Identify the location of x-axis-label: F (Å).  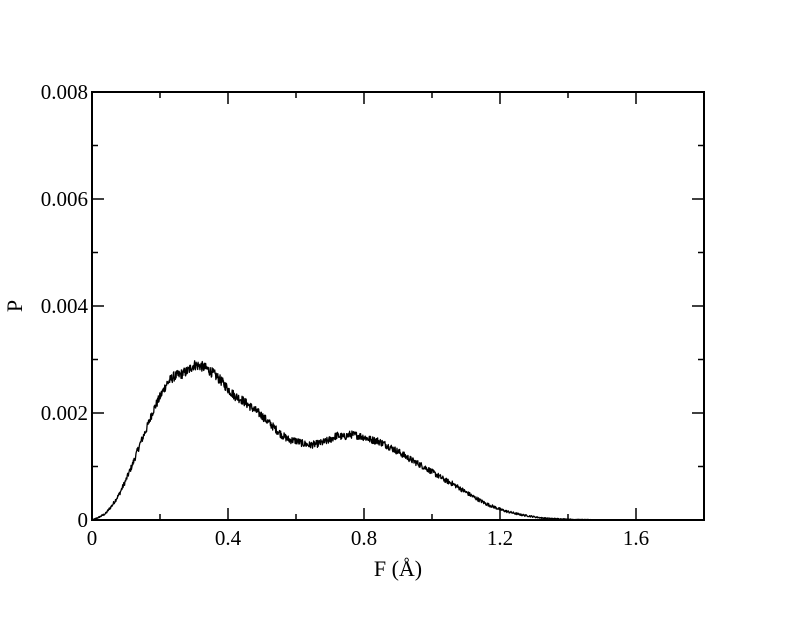
(398, 568).